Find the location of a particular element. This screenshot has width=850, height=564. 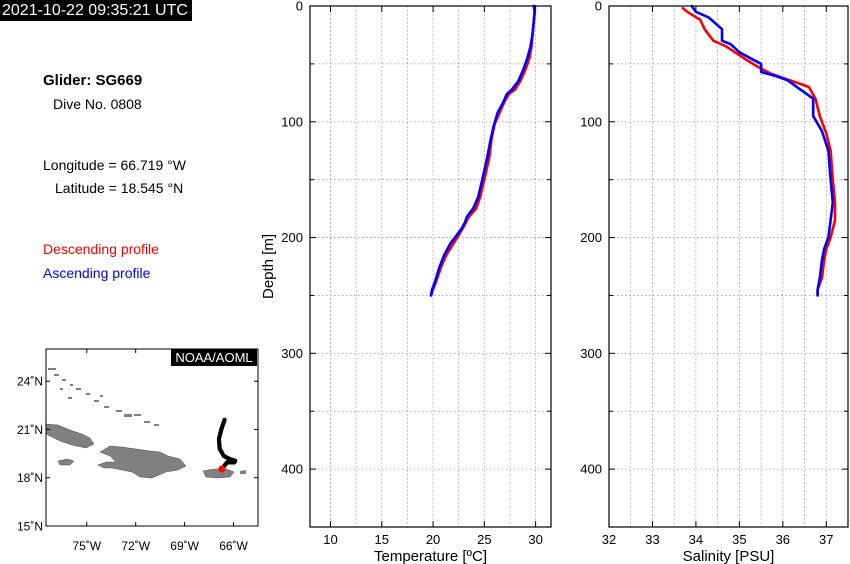

map-frame is located at coordinates (152, 437).